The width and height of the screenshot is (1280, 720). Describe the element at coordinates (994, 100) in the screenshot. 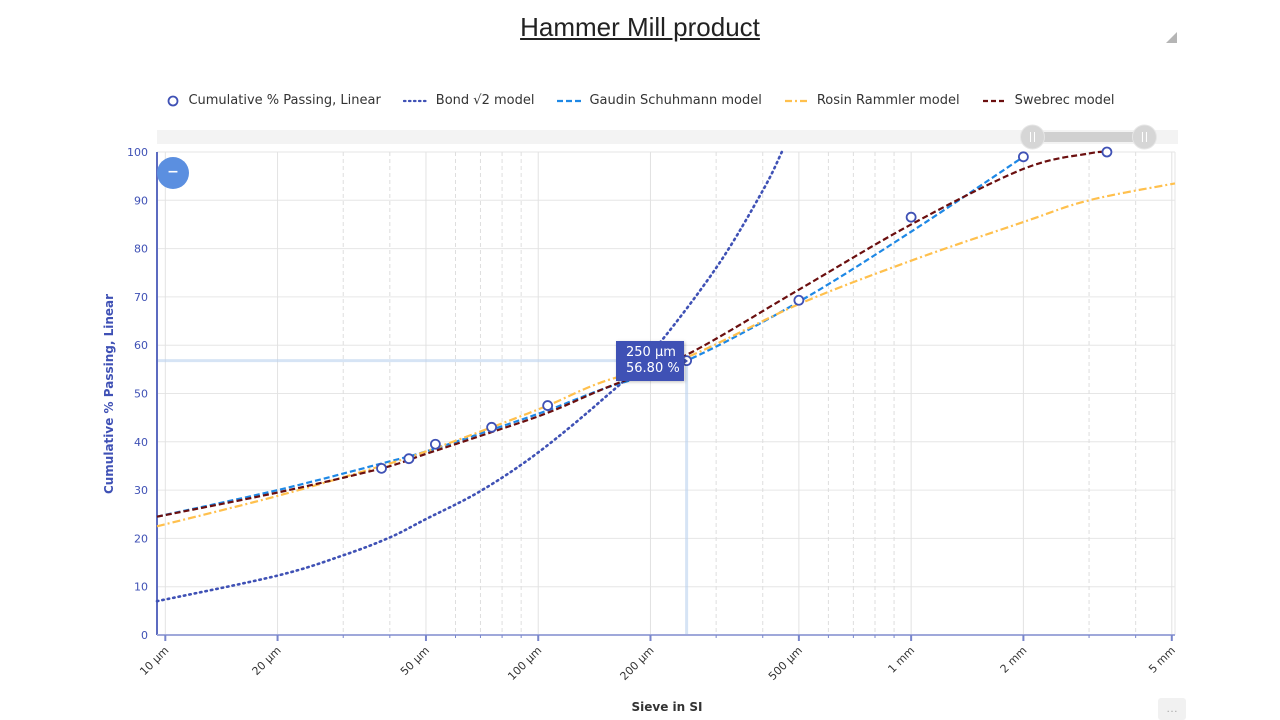

I see `legend-symbol-dashed-dark` at that location.